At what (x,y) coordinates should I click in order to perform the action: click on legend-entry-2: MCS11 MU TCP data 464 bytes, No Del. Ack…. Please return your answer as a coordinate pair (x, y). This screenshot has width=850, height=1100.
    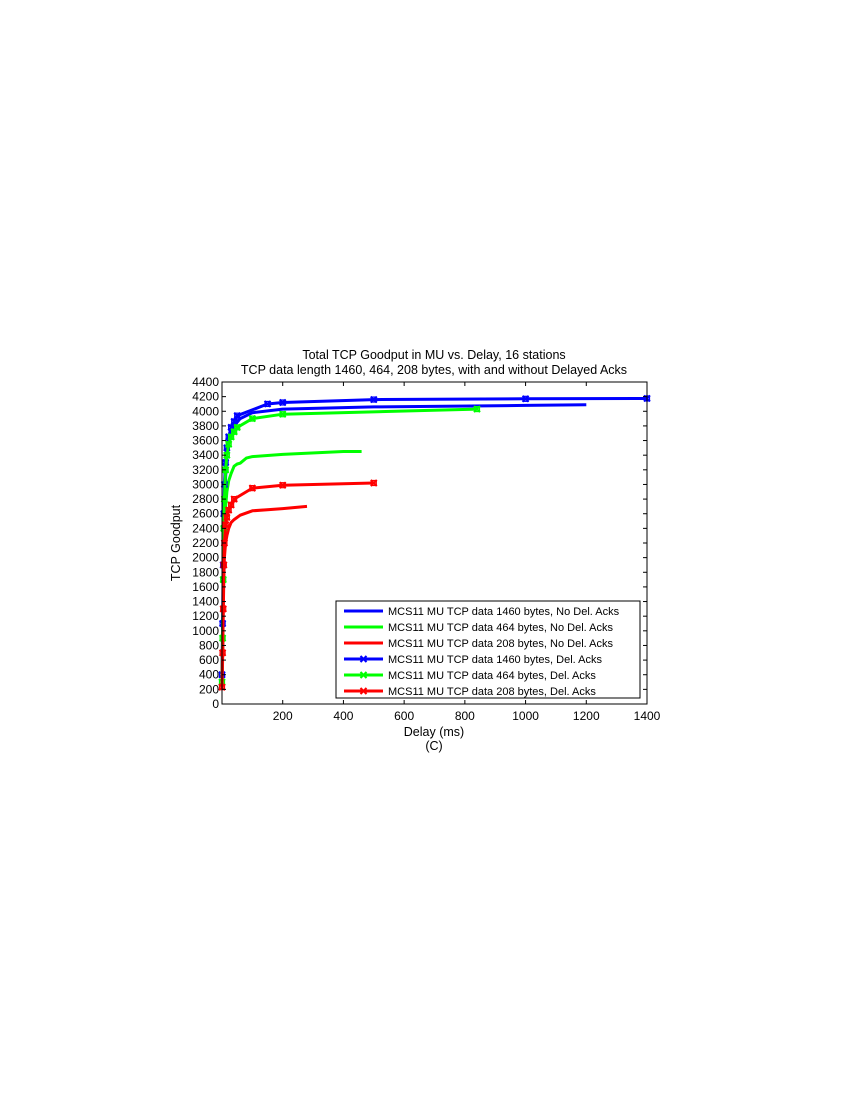
    Looking at the image, I should click on (478, 628).